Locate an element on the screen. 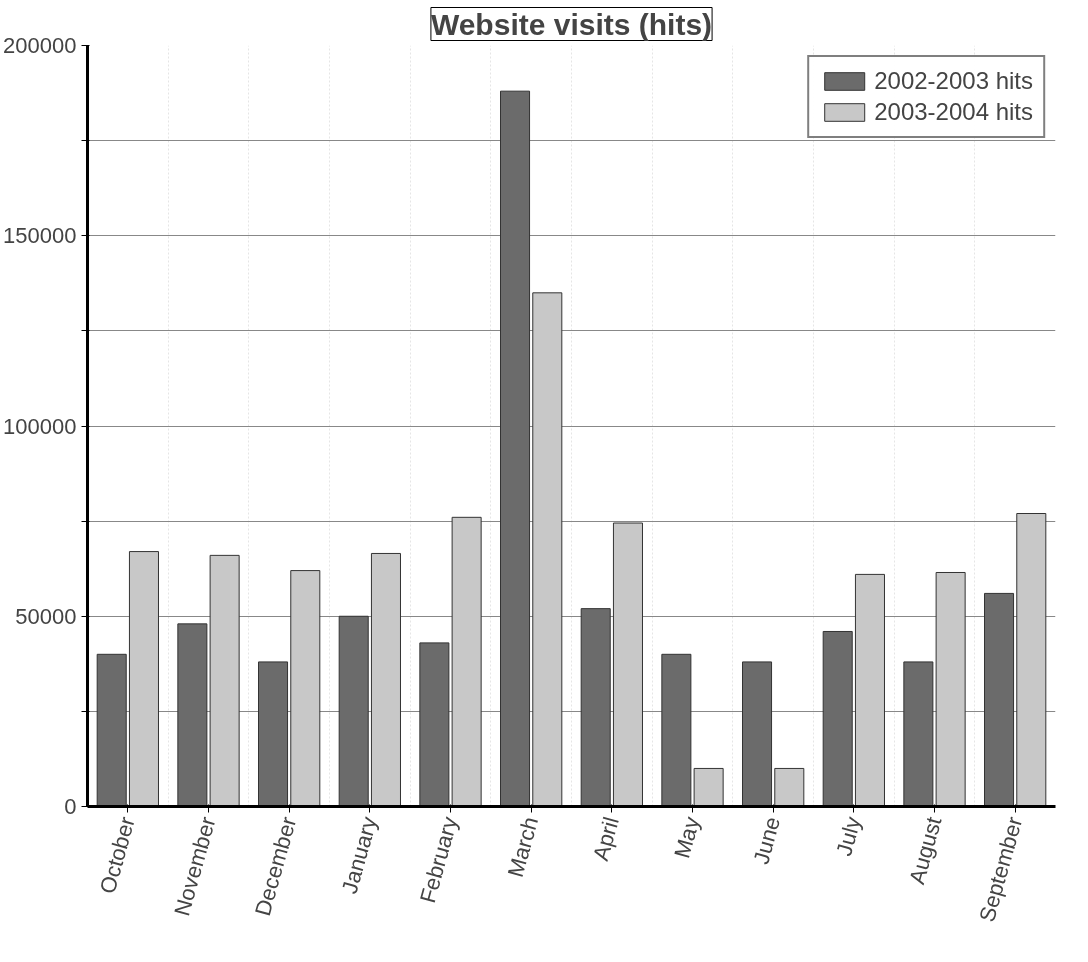  y-tick-label: 0 is located at coordinates (70, 806).